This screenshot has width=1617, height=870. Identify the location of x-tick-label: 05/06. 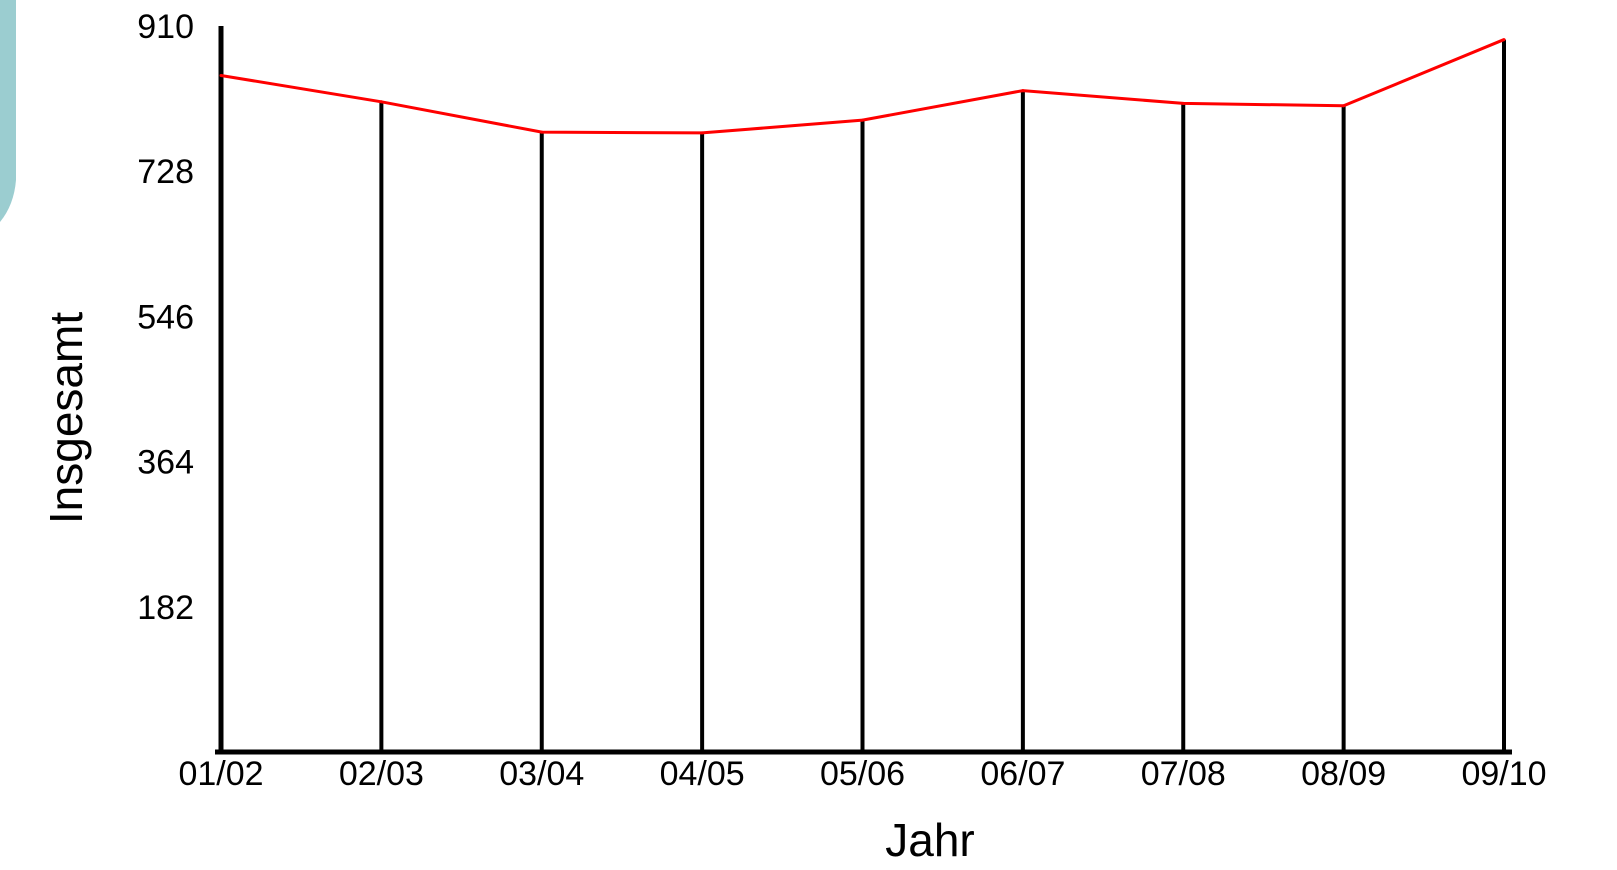
(862, 774).